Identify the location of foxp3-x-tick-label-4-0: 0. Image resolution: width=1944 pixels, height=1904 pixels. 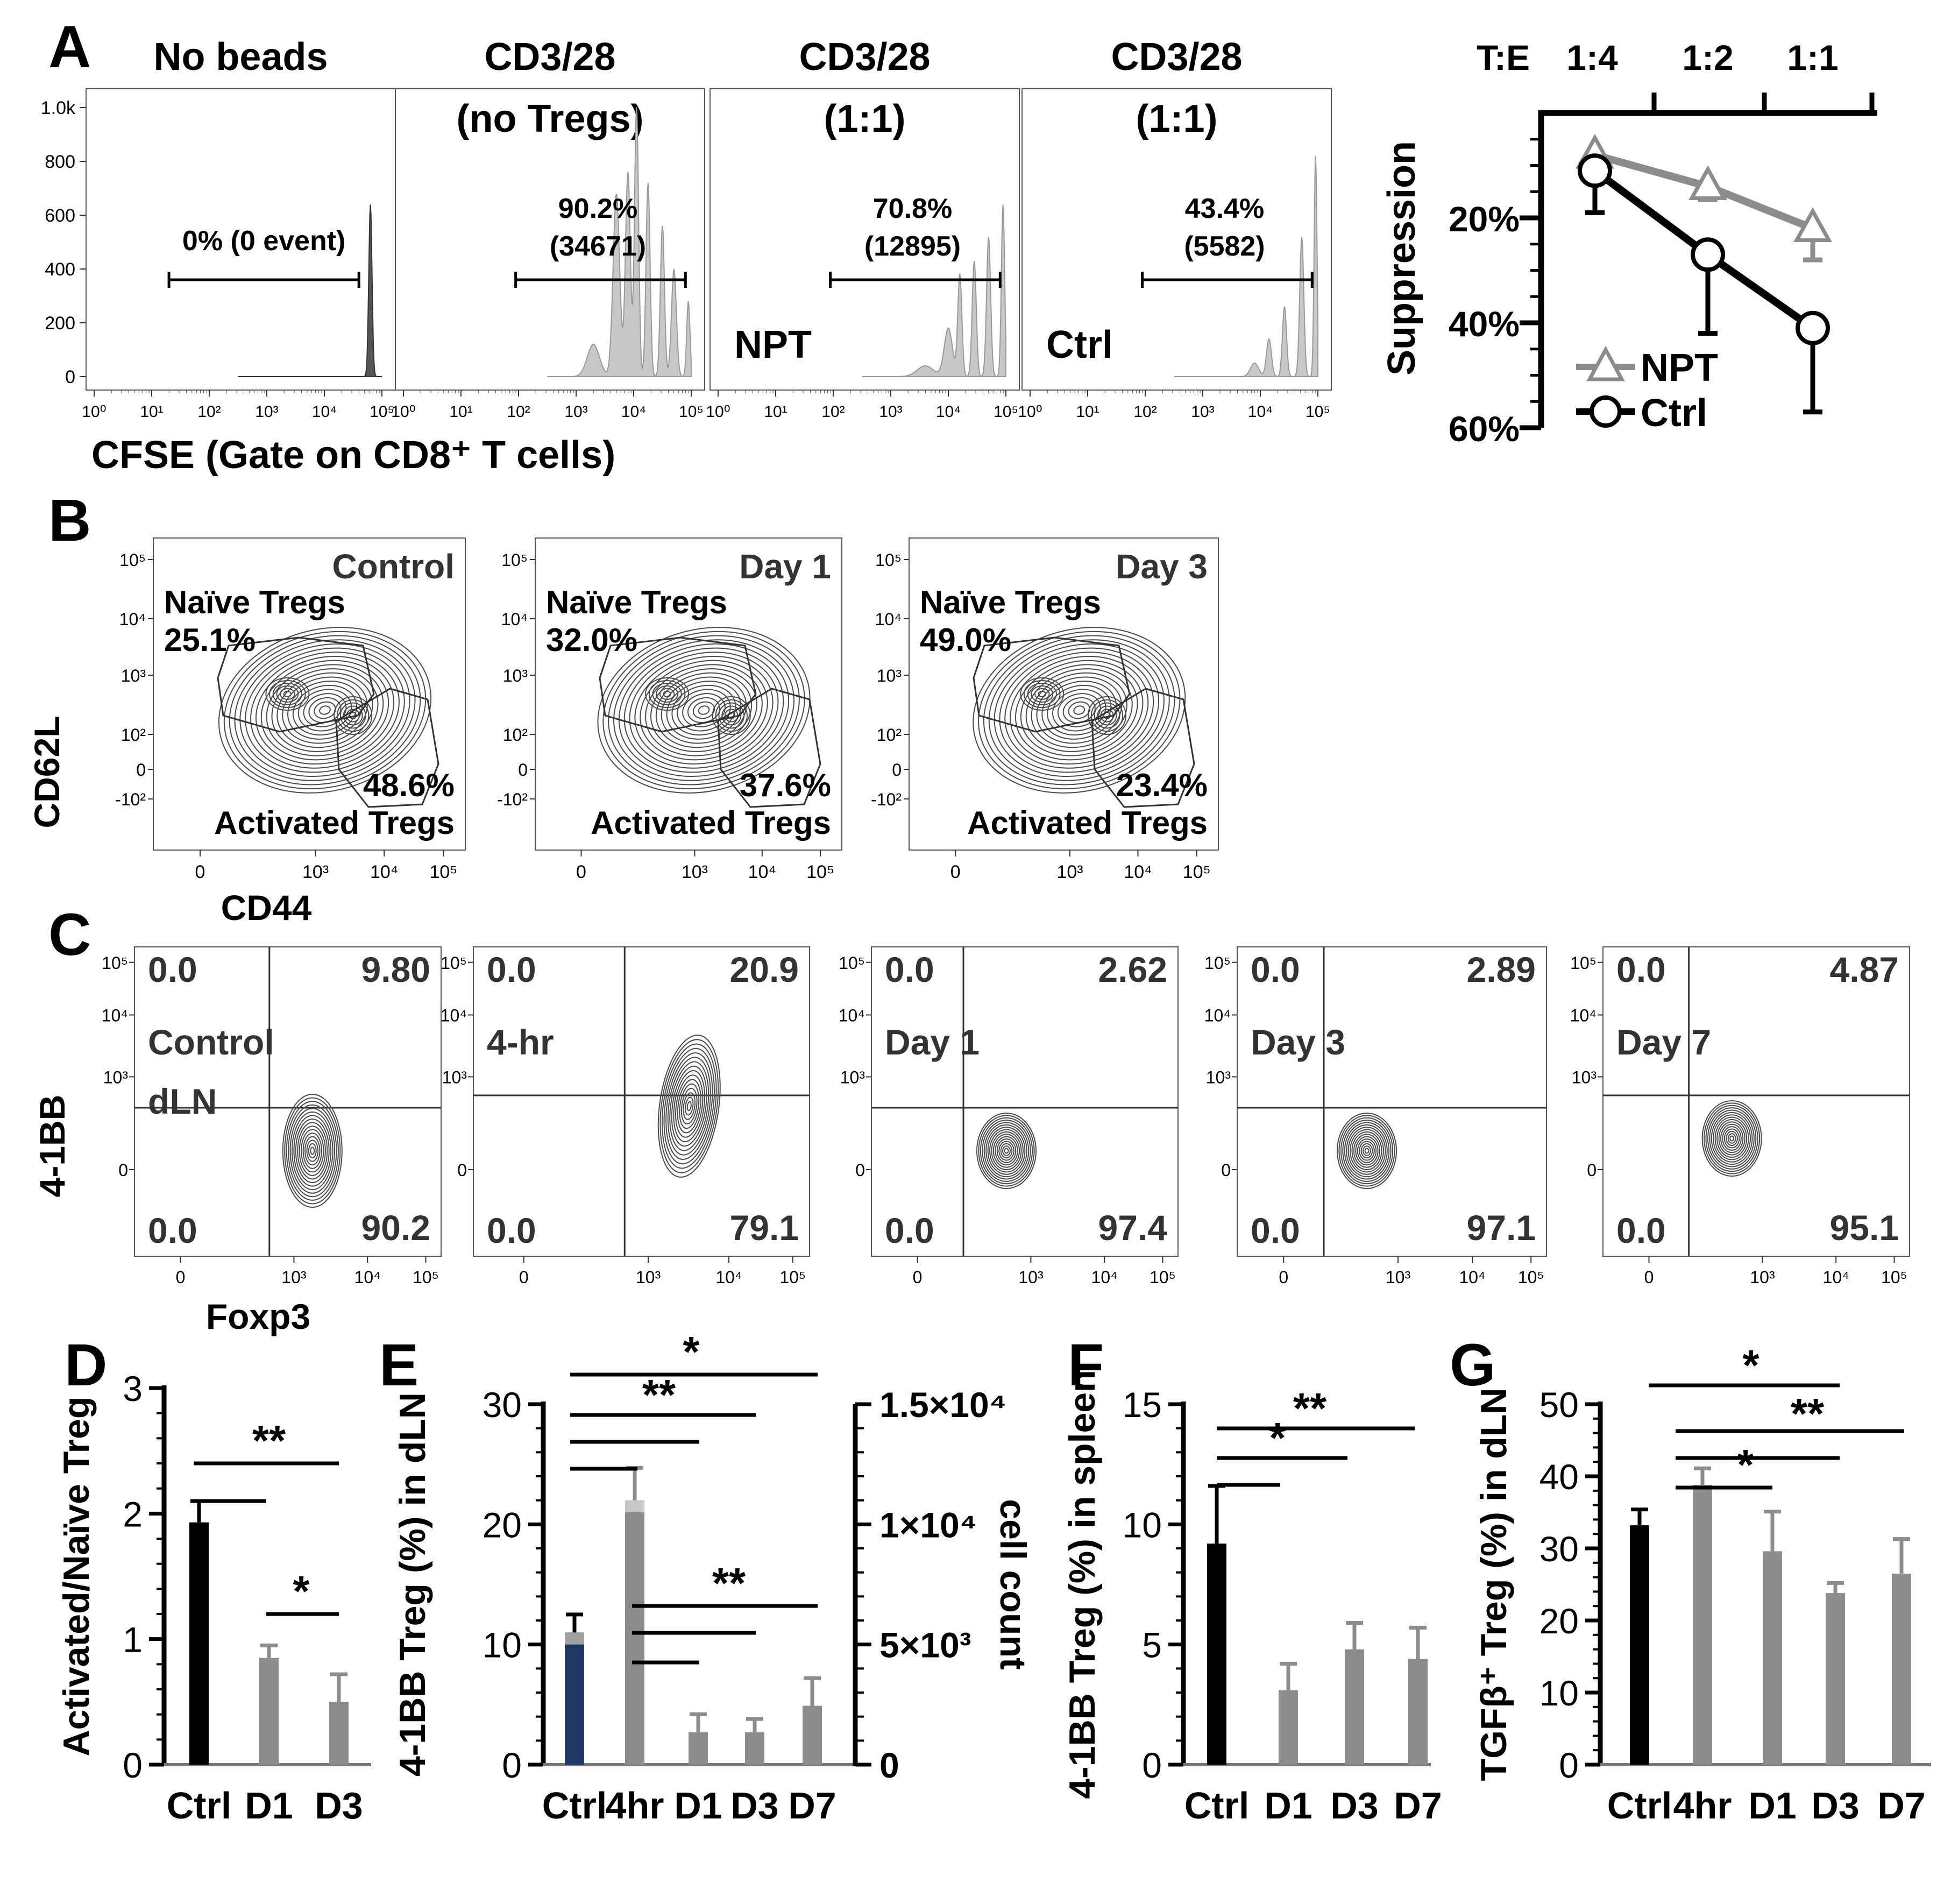
(1649, 1277).